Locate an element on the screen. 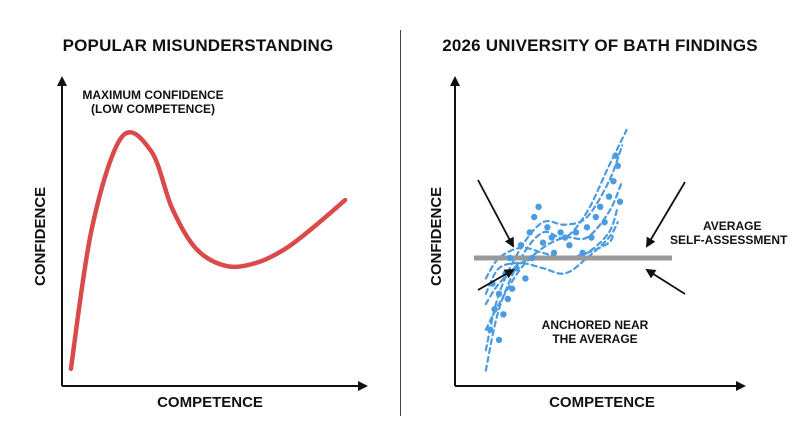 The height and width of the screenshot is (447, 800). peak-annotation-line-1: MAXIMUM CONFIDENCE is located at coordinates (153, 95).